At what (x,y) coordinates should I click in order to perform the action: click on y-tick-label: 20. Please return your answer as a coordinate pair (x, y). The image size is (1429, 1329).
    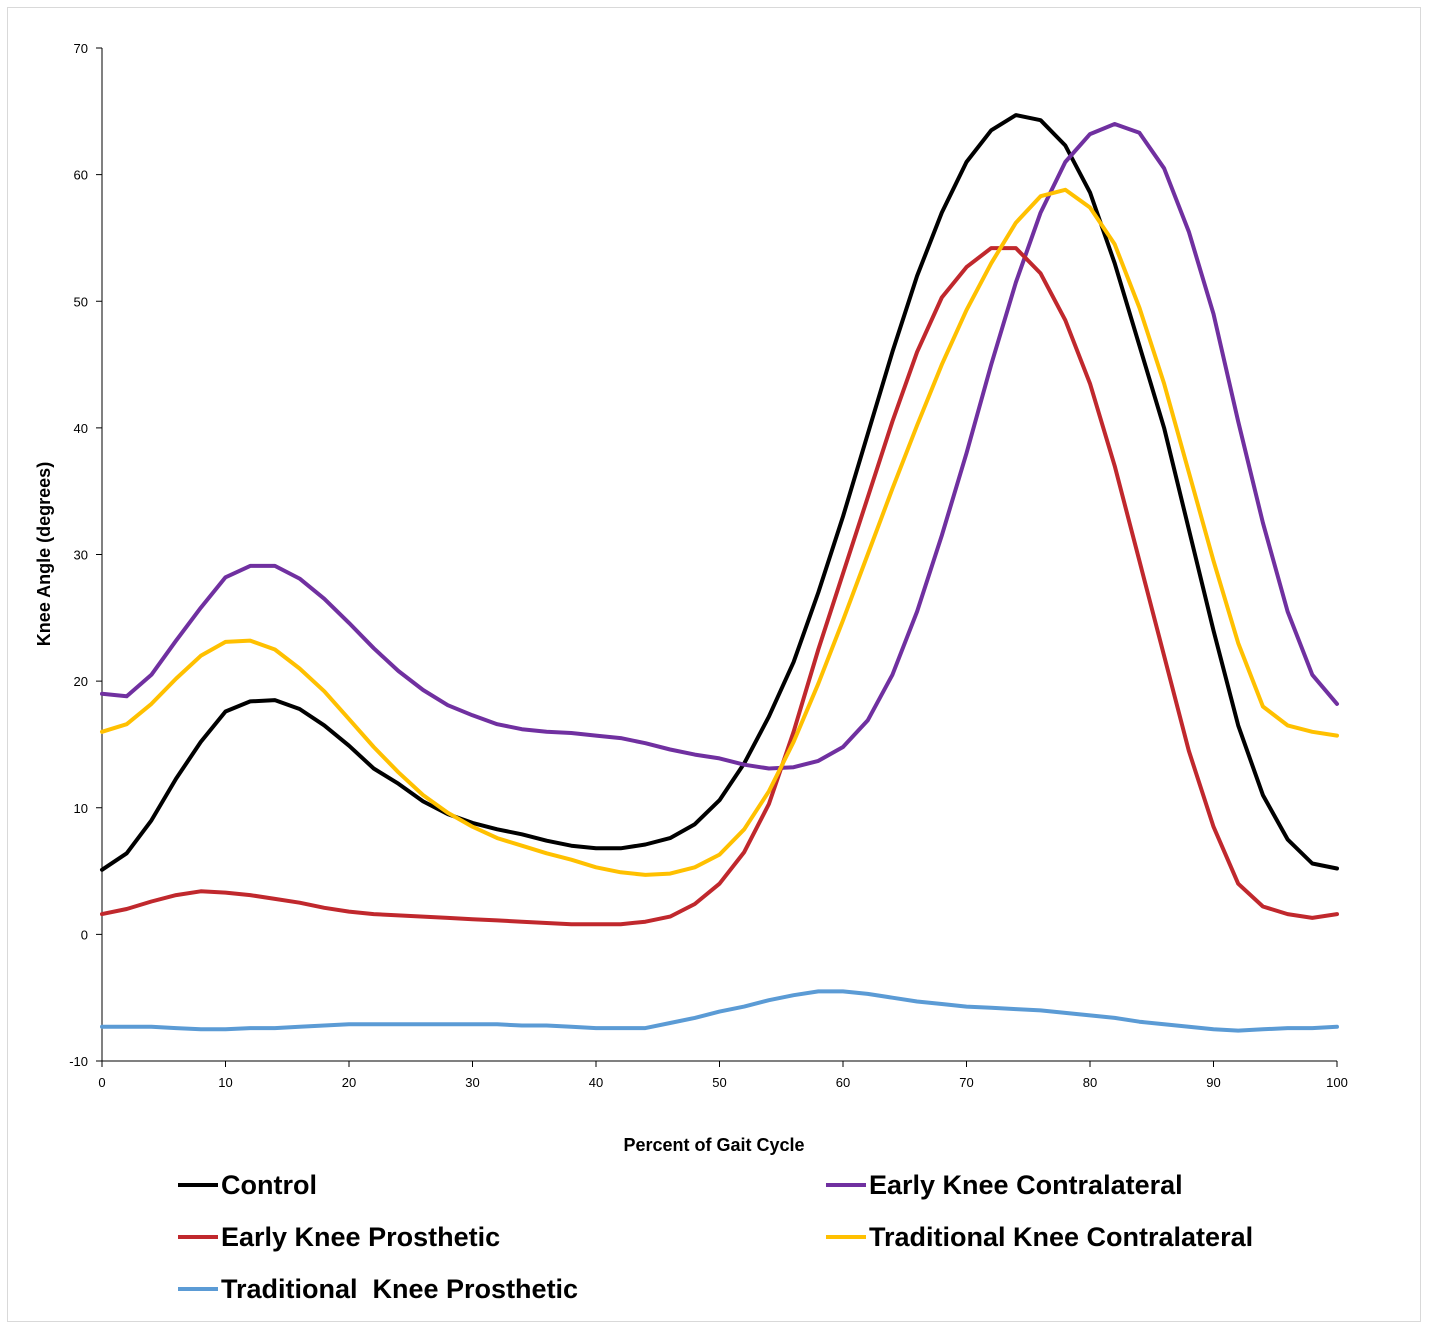
    Looking at the image, I should click on (81, 681).